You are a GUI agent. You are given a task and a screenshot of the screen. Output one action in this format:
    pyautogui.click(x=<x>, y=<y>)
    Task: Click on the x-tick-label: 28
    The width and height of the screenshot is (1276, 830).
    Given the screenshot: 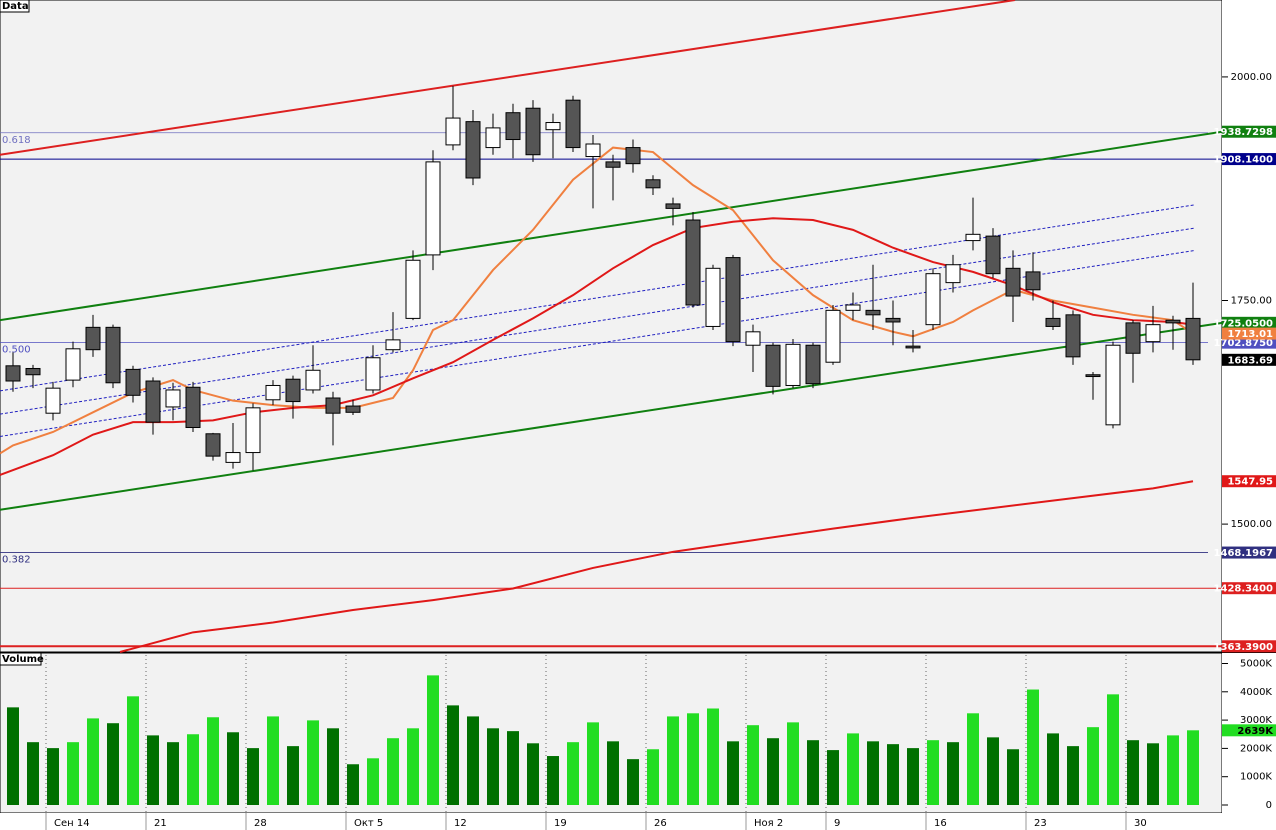 What is the action you would take?
    pyautogui.click(x=260, y=823)
    